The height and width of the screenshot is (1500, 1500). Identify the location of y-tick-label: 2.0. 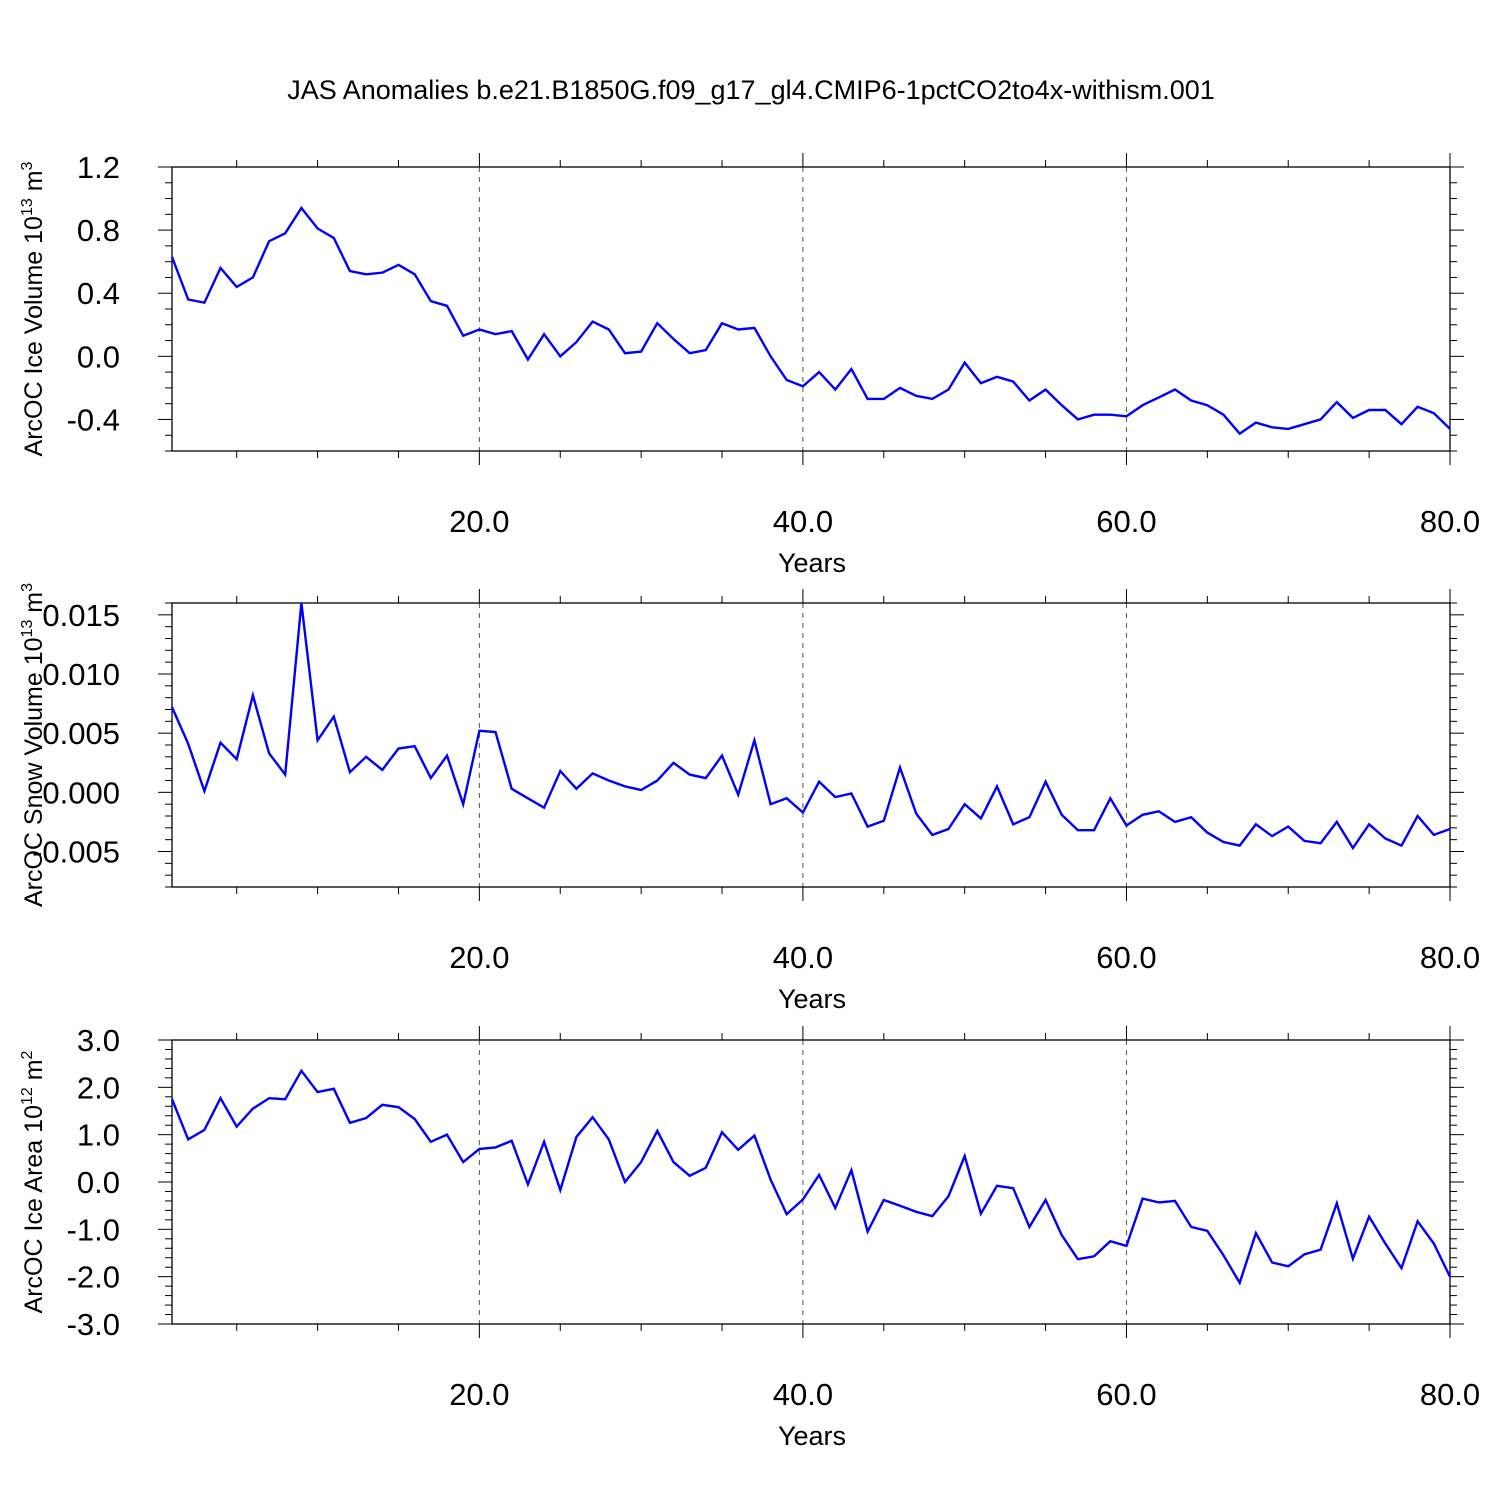
(98, 1087).